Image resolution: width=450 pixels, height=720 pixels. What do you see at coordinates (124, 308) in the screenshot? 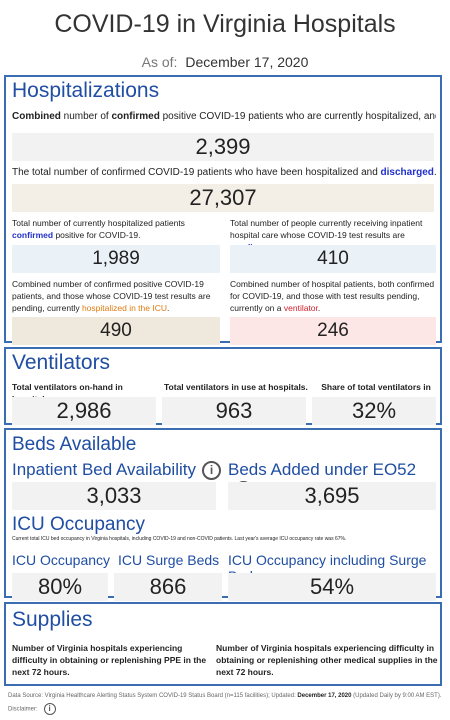
I see `text: hospitalized in the ICU` at bounding box center [124, 308].